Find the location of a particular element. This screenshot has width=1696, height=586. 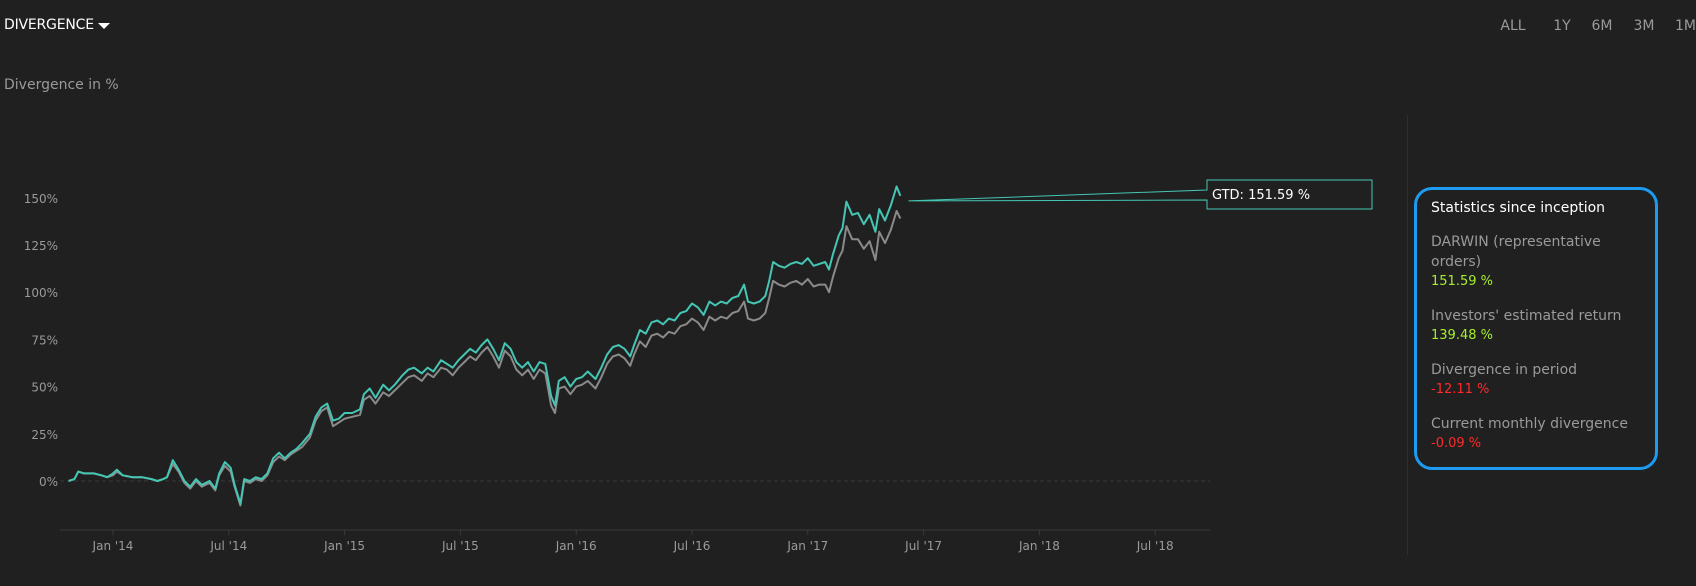

x-tick-label: Jul '14 is located at coordinates (228, 546).